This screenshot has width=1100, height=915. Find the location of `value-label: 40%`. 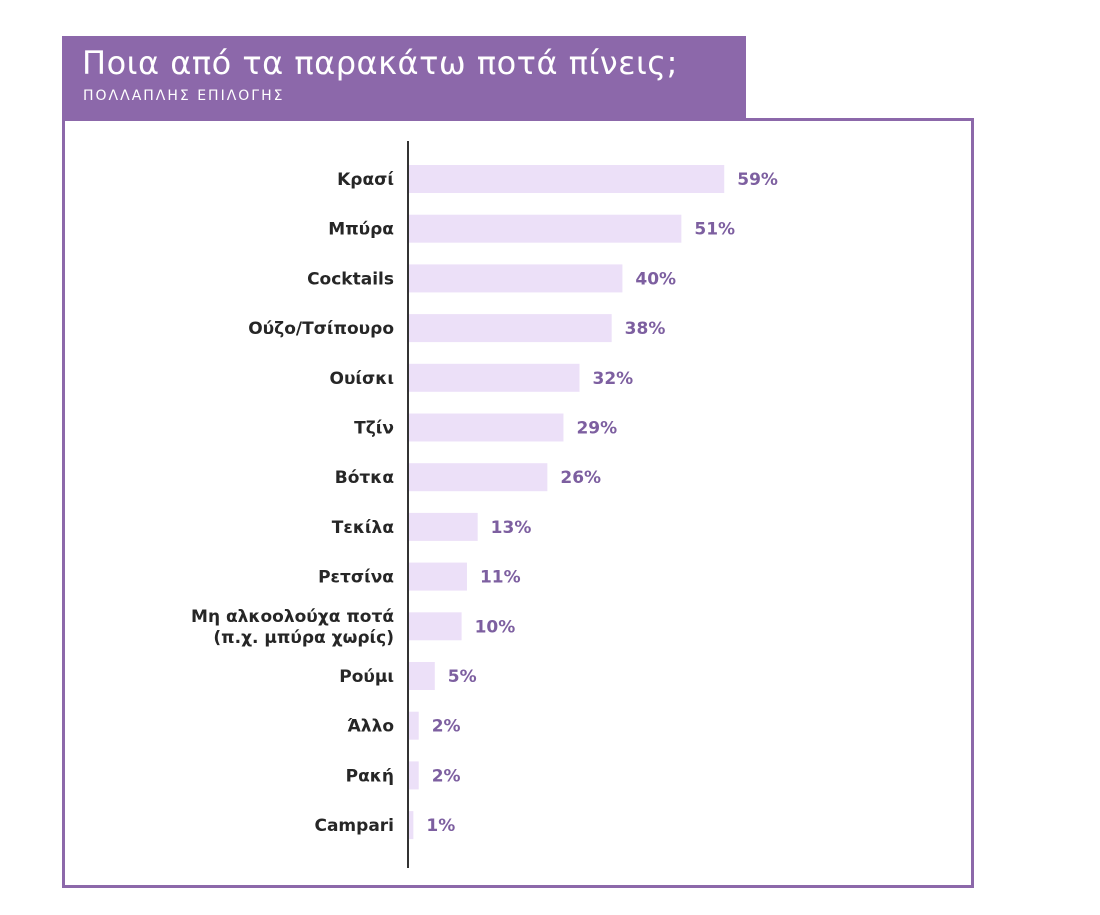

value-label: 40% is located at coordinates (655, 279).